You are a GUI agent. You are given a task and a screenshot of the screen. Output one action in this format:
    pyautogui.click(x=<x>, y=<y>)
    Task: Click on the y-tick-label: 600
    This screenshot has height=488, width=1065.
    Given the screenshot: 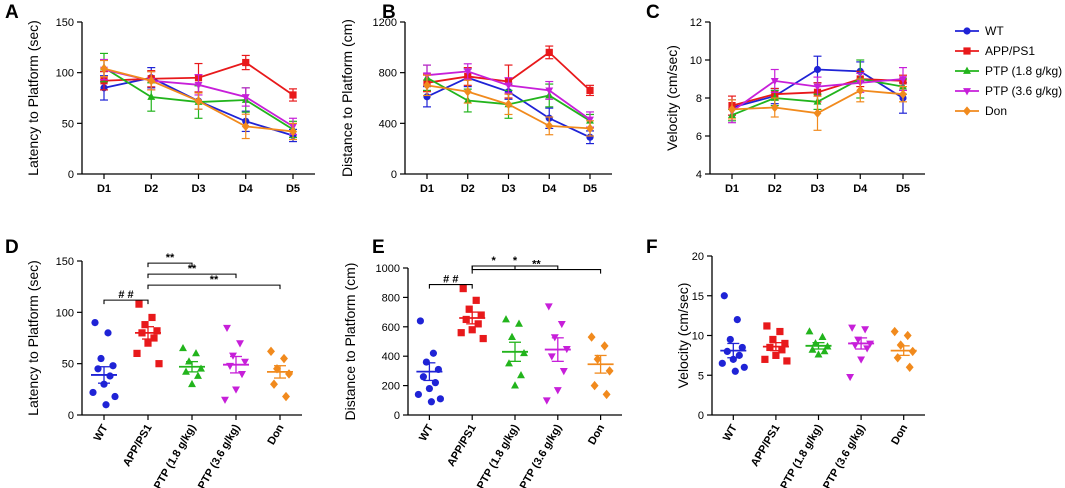 What is the action you would take?
    pyautogui.click(x=391, y=328)
    